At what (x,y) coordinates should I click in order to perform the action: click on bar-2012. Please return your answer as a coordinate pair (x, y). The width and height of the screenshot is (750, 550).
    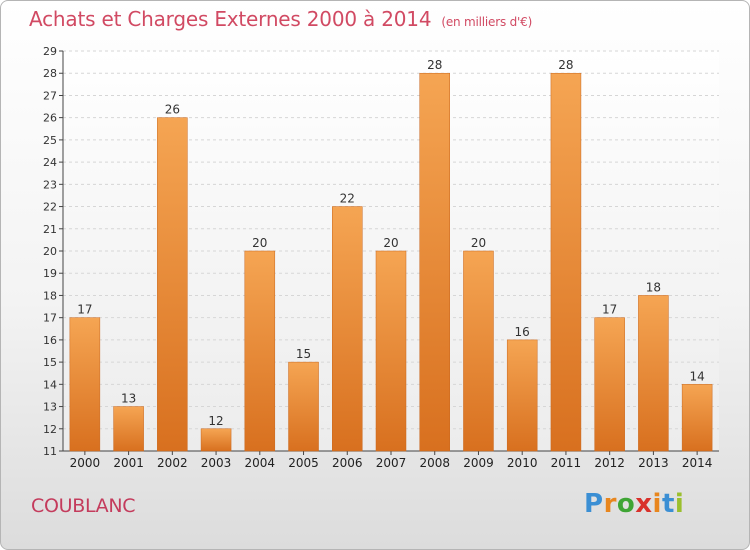
    Looking at the image, I should click on (609, 384).